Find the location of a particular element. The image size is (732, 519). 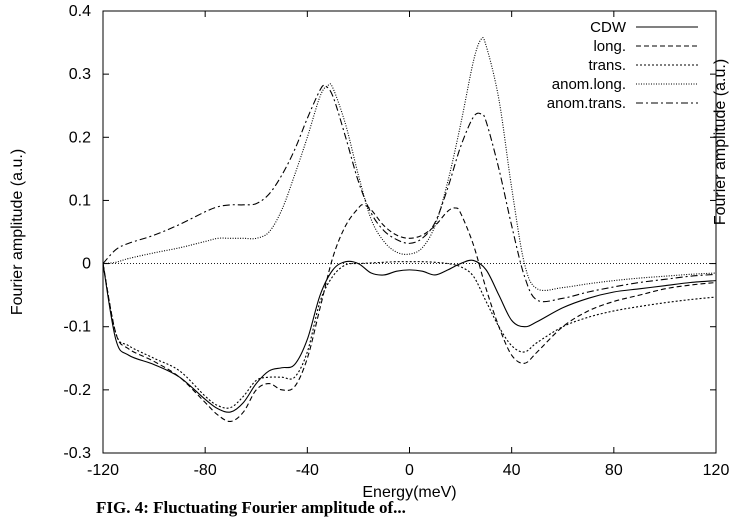

x-tick-label: 0 is located at coordinates (409, 470).